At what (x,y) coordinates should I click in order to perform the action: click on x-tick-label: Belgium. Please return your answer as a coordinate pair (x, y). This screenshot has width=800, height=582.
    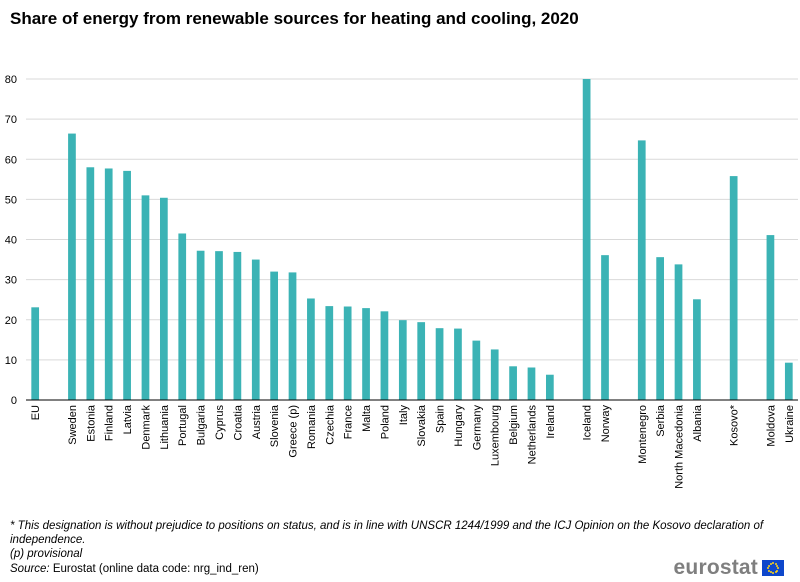
    Looking at the image, I should click on (514, 425).